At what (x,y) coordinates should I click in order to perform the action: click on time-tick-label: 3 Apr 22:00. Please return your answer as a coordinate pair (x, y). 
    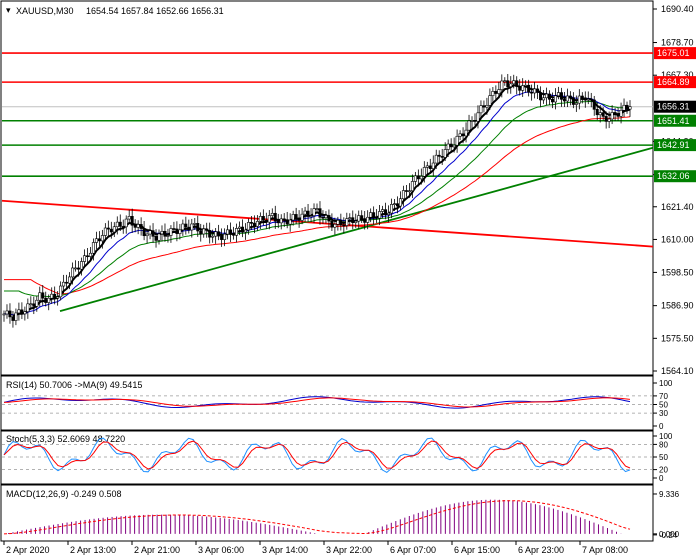
    Looking at the image, I should click on (349, 550).